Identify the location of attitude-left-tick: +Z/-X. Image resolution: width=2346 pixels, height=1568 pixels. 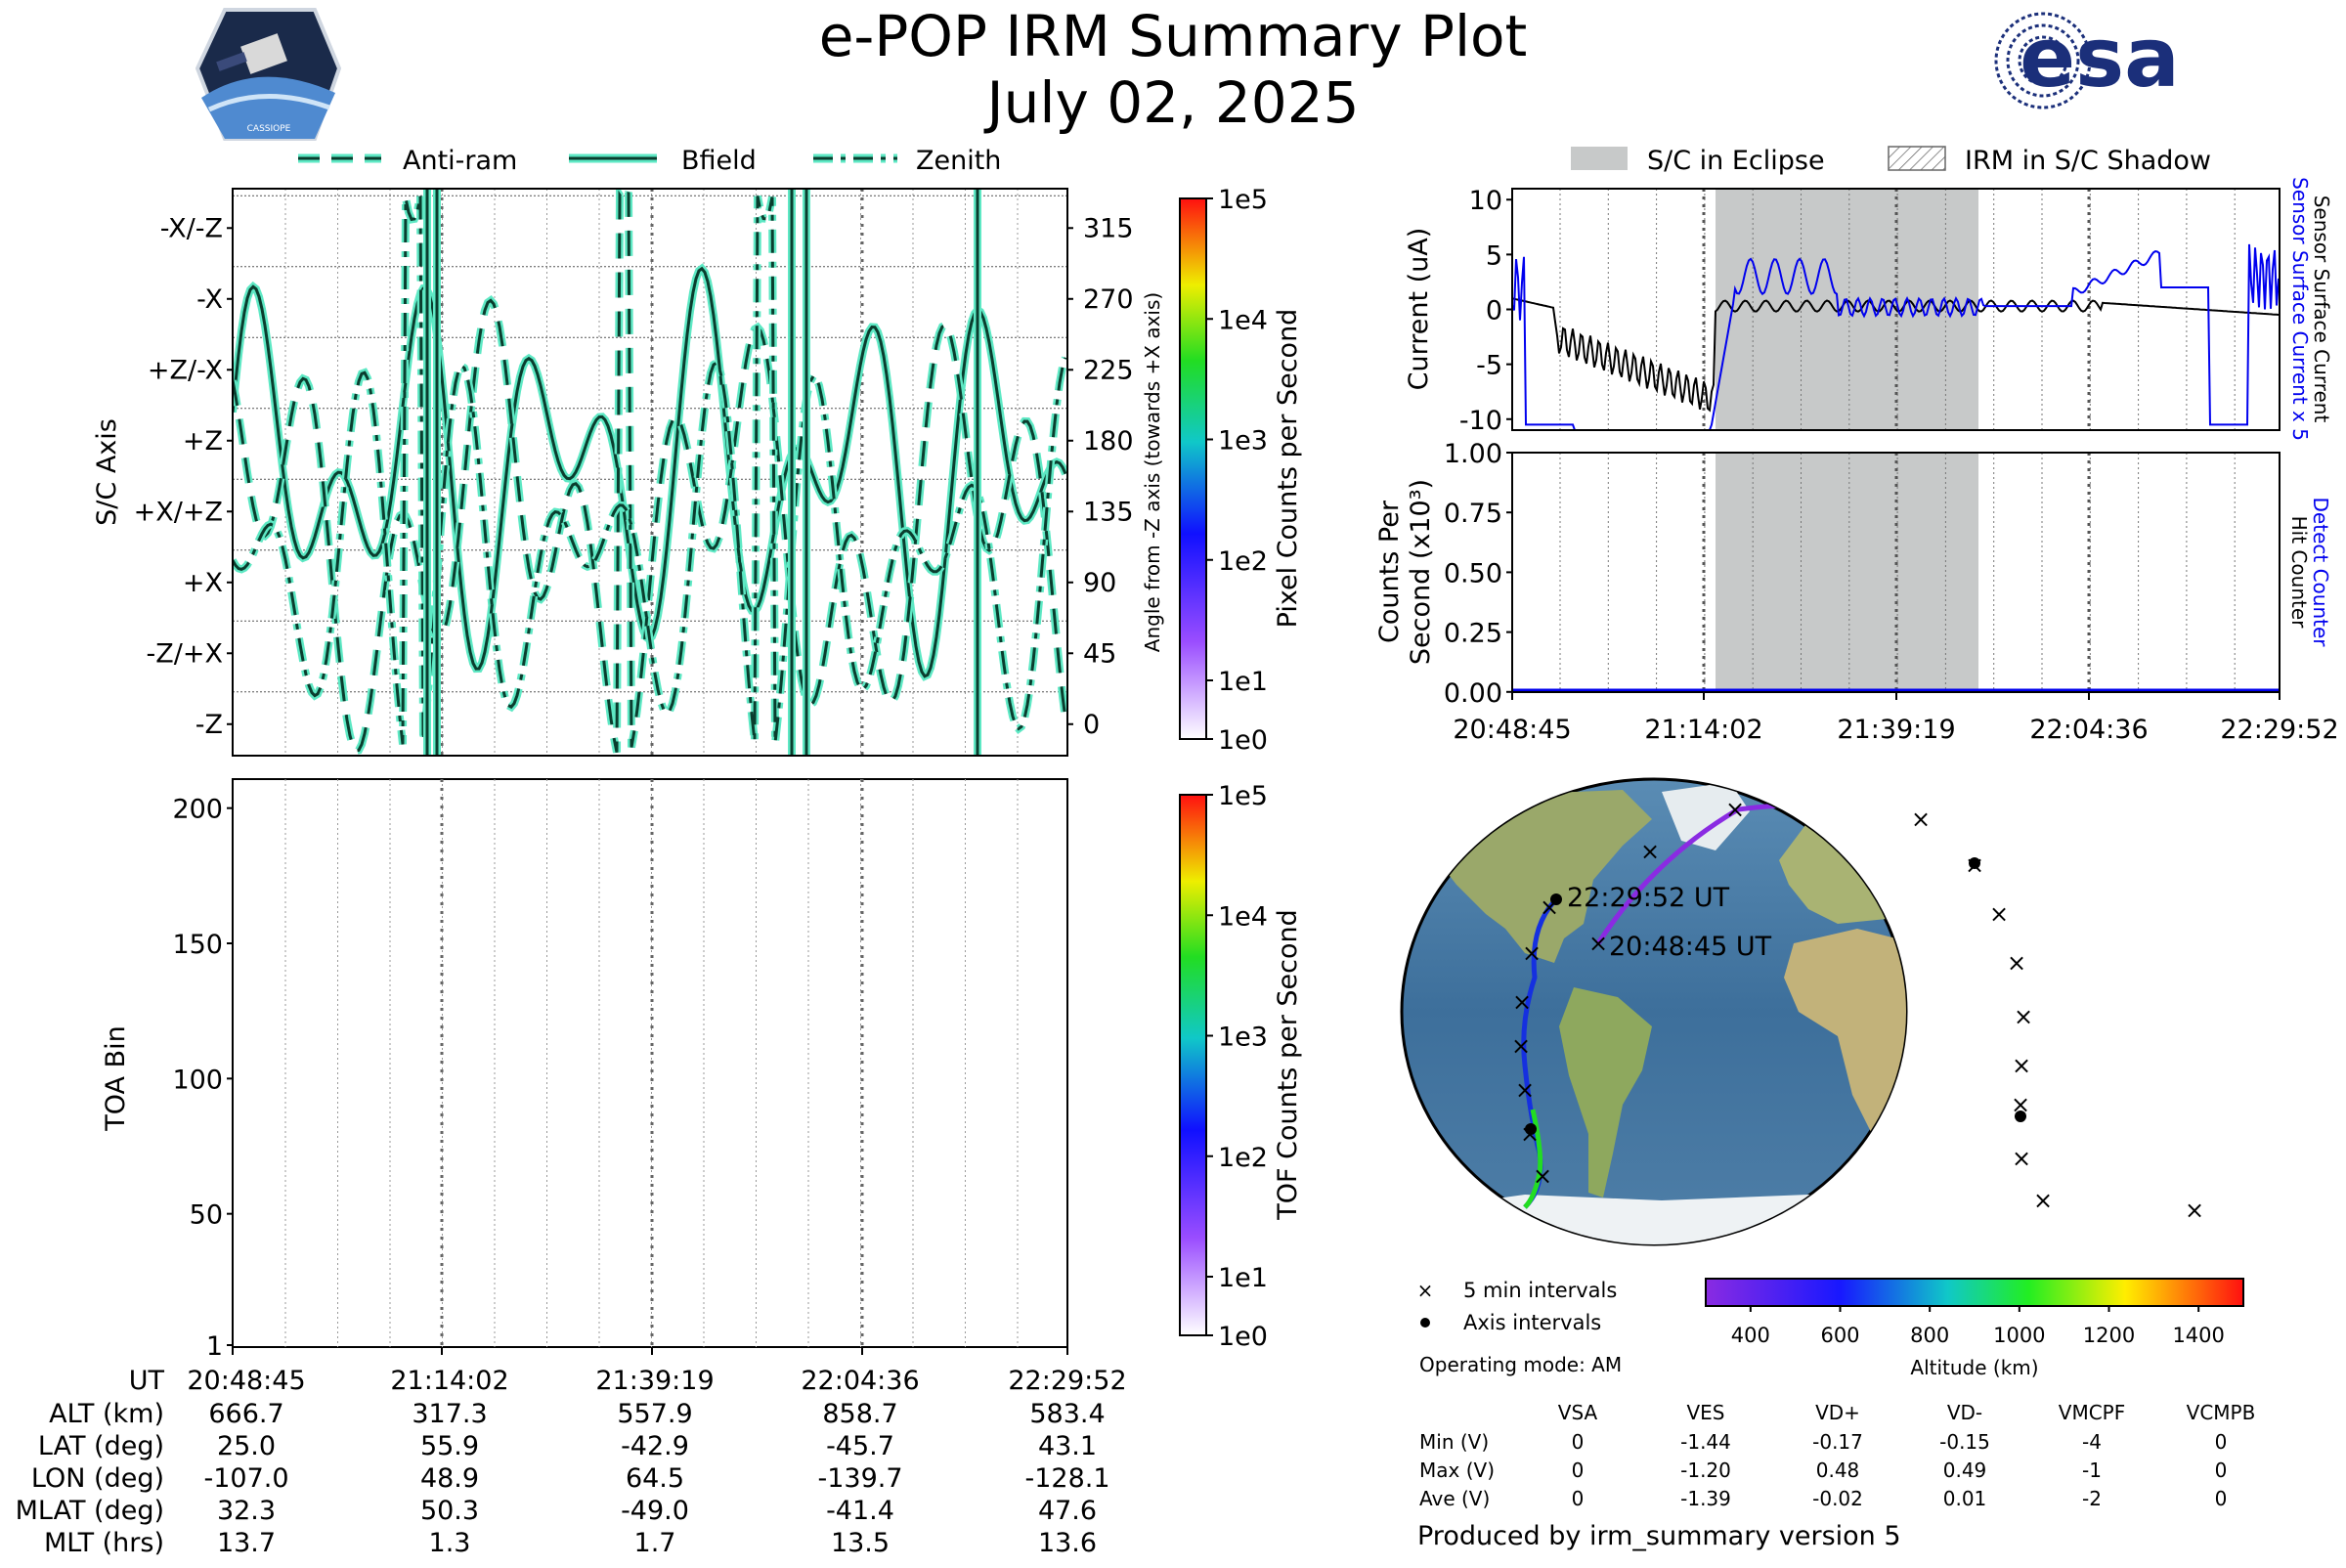
(185, 370).